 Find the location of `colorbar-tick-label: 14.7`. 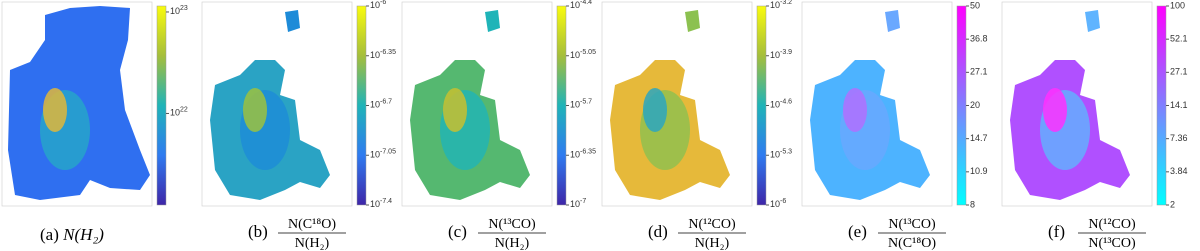

colorbar-tick-label: 14.7 is located at coordinates (979, 138).